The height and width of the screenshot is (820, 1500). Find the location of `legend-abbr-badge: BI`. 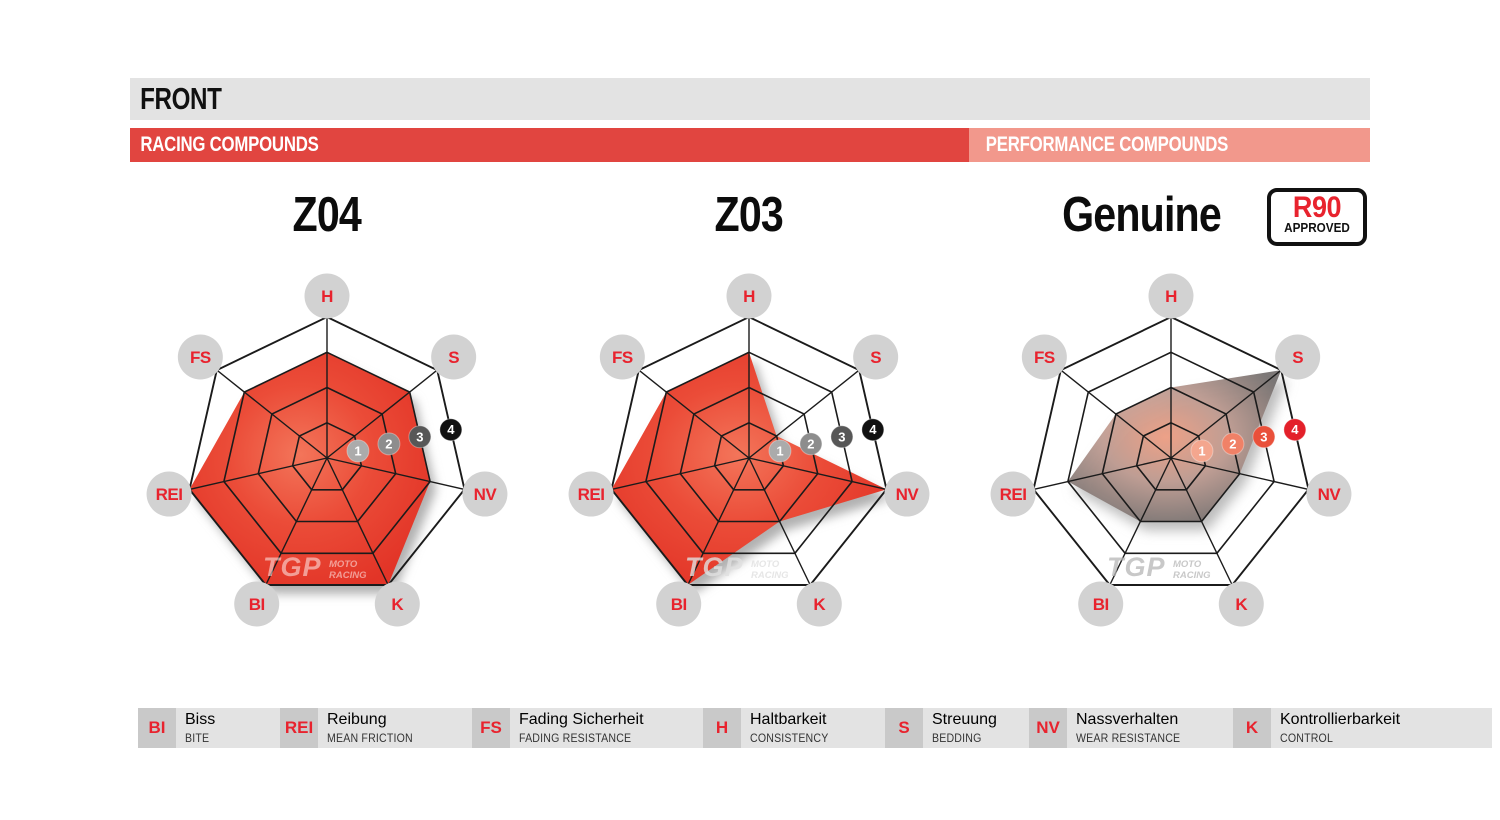

legend-abbr-badge: BI is located at coordinates (157, 728).